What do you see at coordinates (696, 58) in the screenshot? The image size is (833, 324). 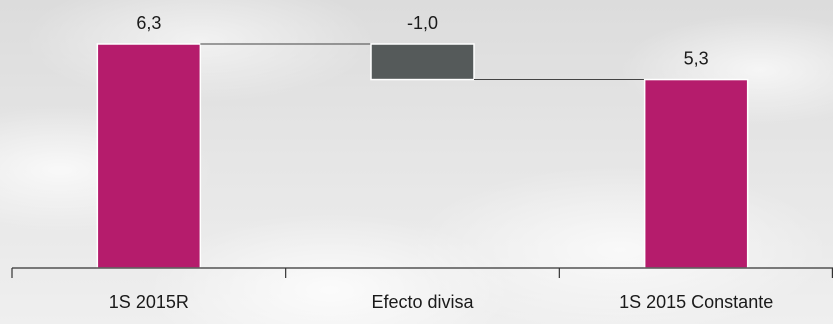 I see `value-label: 5,3` at bounding box center [696, 58].